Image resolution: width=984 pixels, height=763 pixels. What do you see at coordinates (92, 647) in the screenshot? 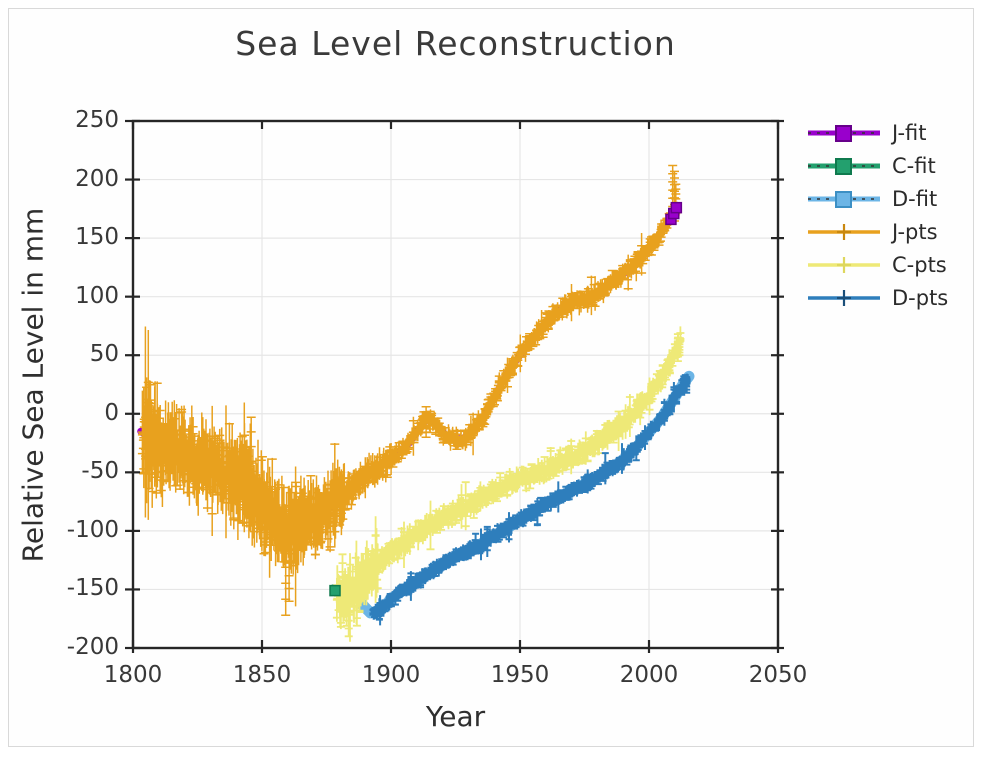
I see `y-tick-label: -200` at bounding box center [92, 647].